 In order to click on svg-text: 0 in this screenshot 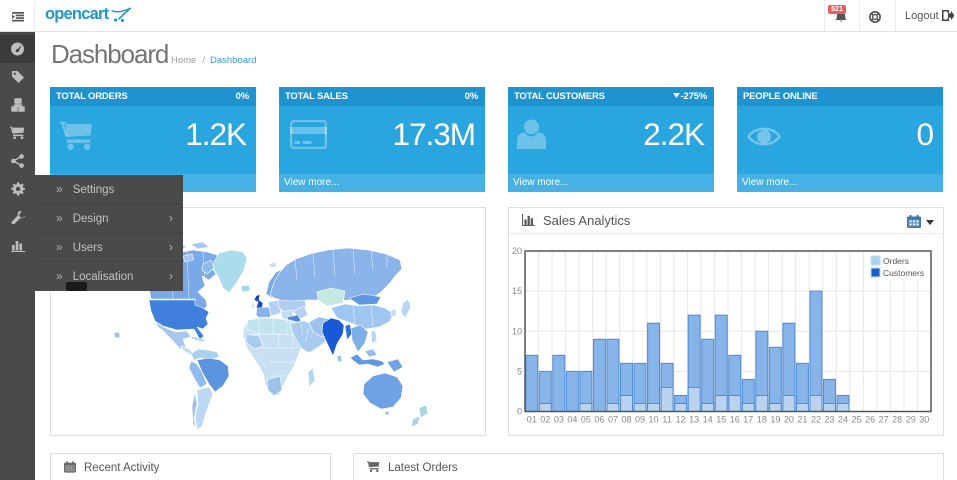, I will do `click(519, 412)`.